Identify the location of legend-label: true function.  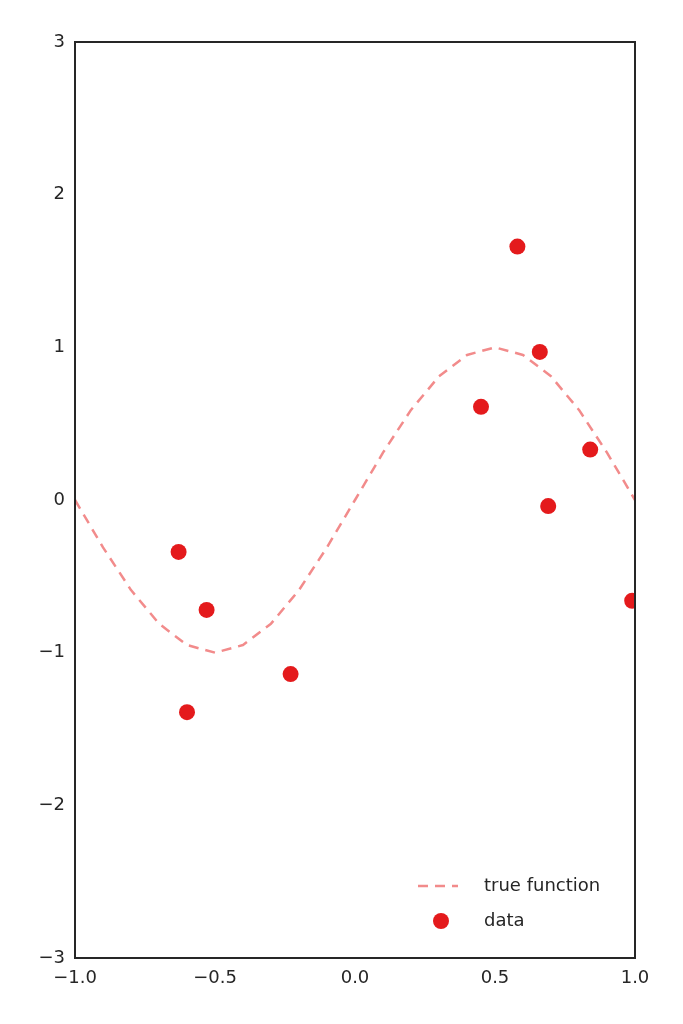
(542, 884).